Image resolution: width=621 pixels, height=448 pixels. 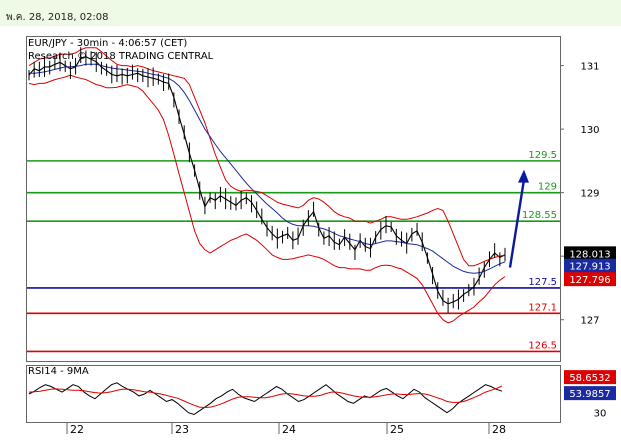 I want to click on rsi-panel-frame, so click(x=293, y=394).